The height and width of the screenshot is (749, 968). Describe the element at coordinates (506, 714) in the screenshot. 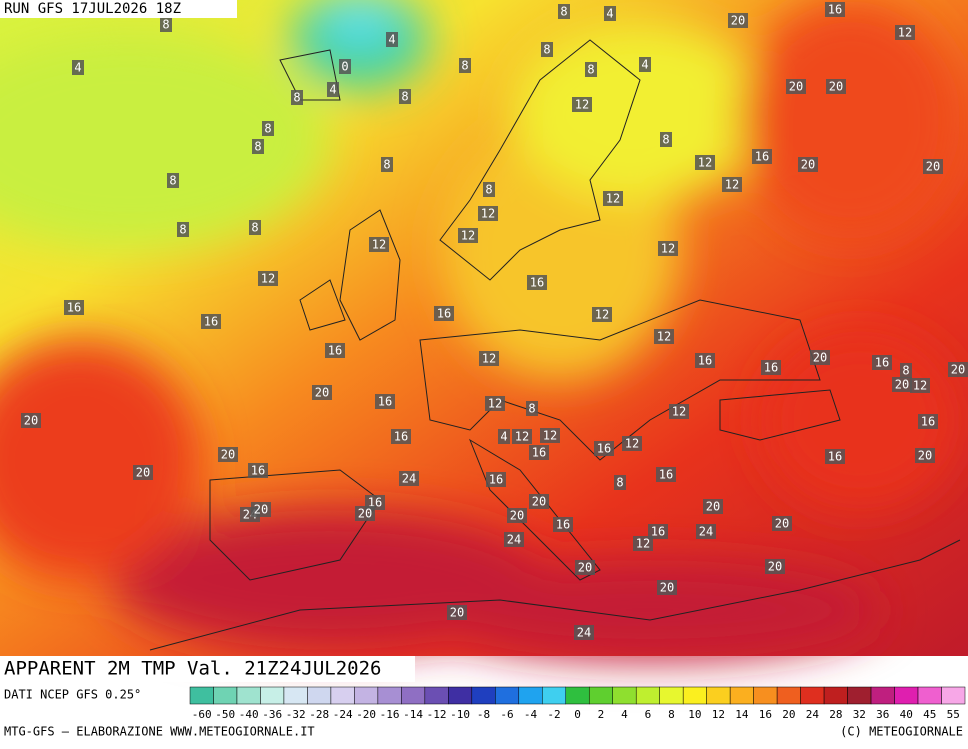

I see `colorbar-label: -6` at that location.